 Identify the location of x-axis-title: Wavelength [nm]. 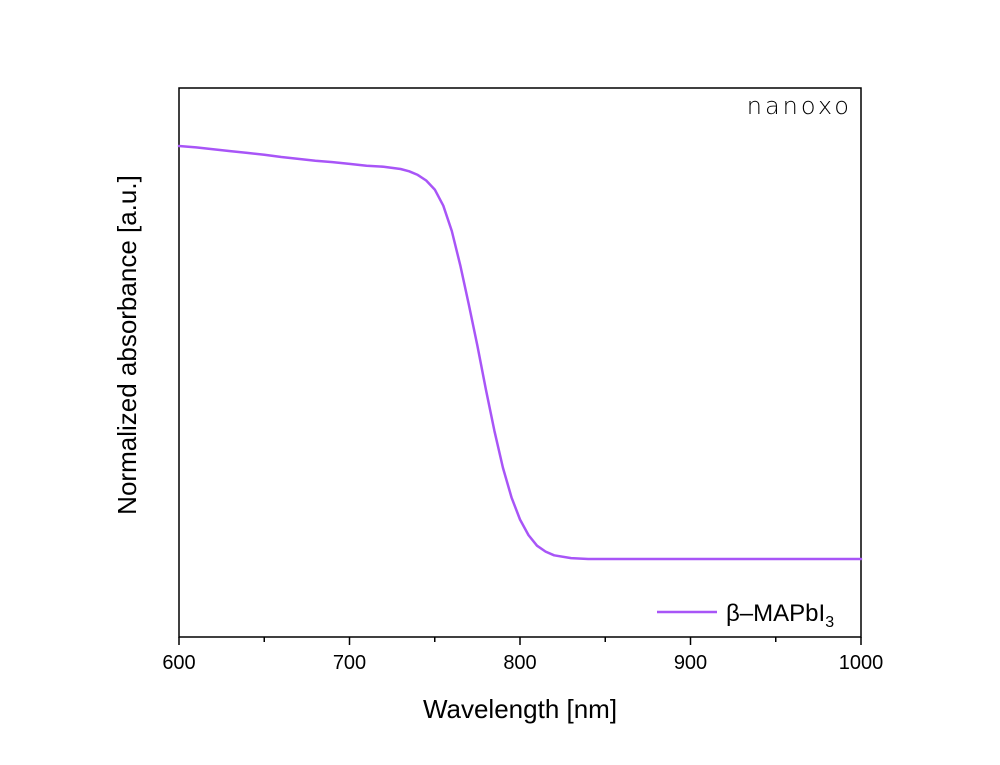
(520, 709).